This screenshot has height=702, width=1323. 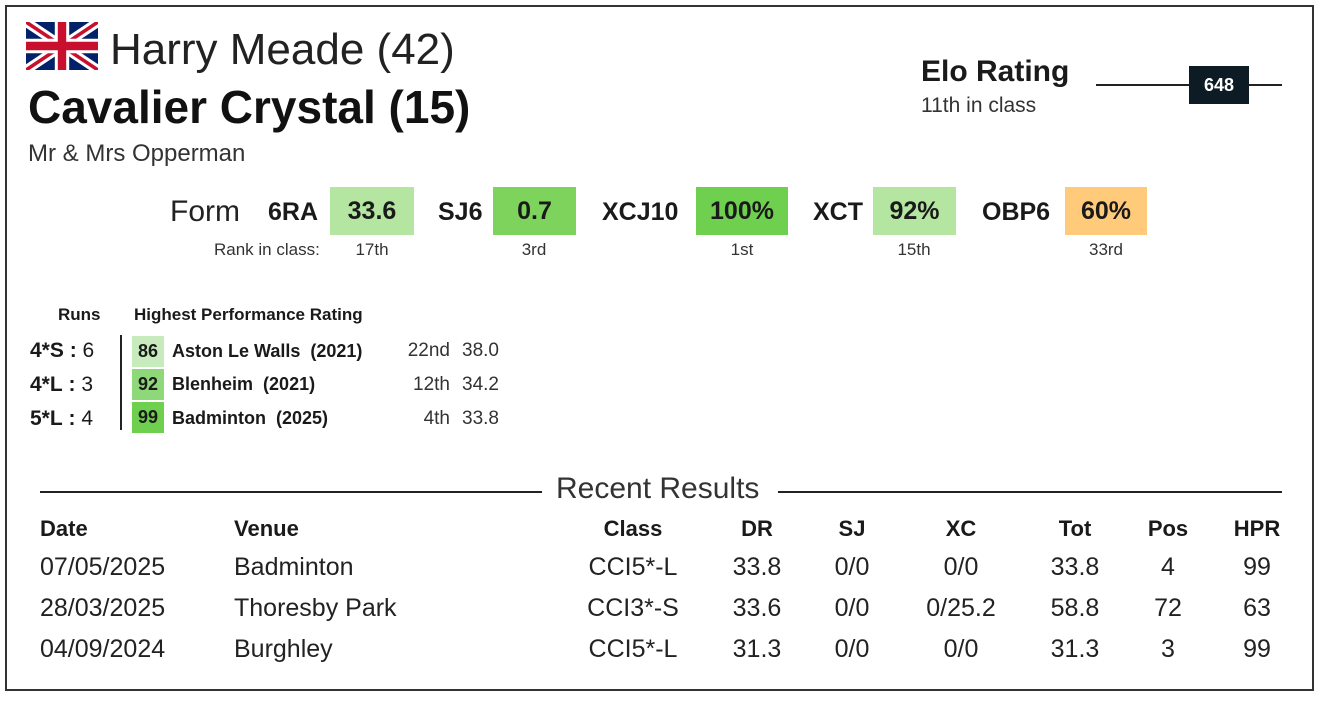 What do you see at coordinates (852, 528) in the screenshot?
I see `col-header-sj: SJ` at bounding box center [852, 528].